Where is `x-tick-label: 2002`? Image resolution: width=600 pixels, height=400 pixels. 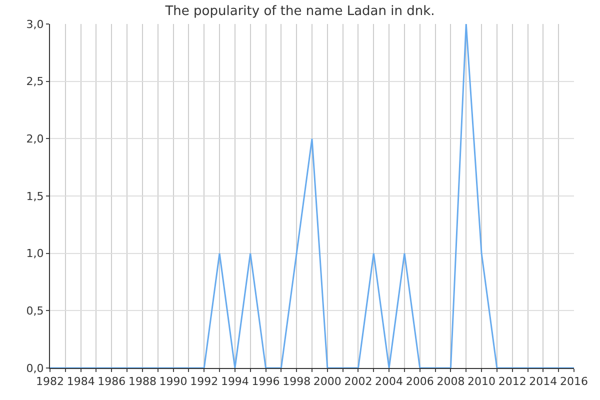 x-tick-label: 2002 is located at coordinates (358, 381).